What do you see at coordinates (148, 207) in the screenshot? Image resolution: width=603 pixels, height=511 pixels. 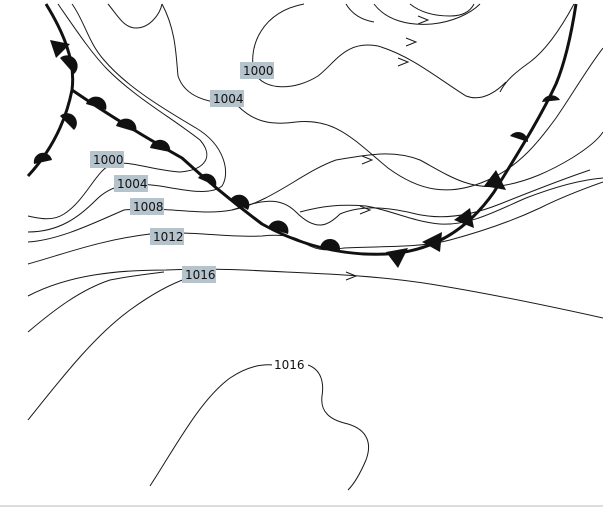 I see `label-1008-left: 1008` at bounding box center [148, 207].